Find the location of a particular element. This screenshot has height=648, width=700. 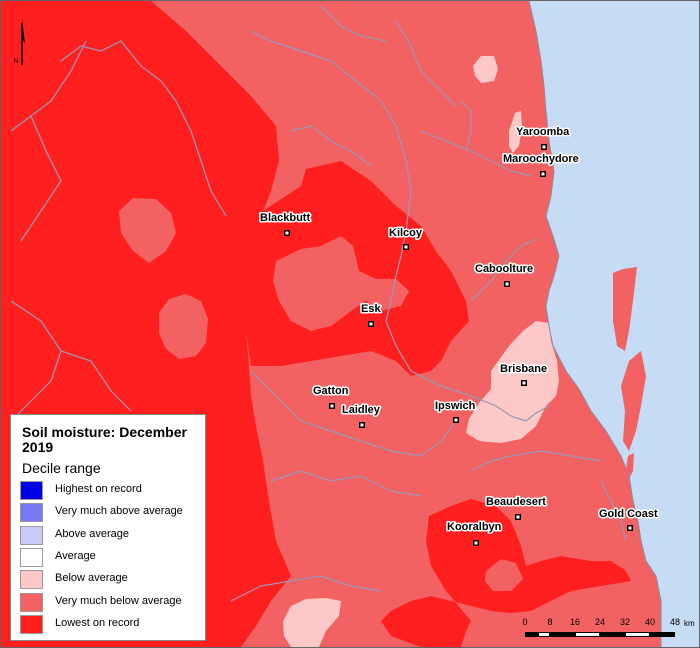

label-brisbane: Brisbane is located at coordinates (523, 369).